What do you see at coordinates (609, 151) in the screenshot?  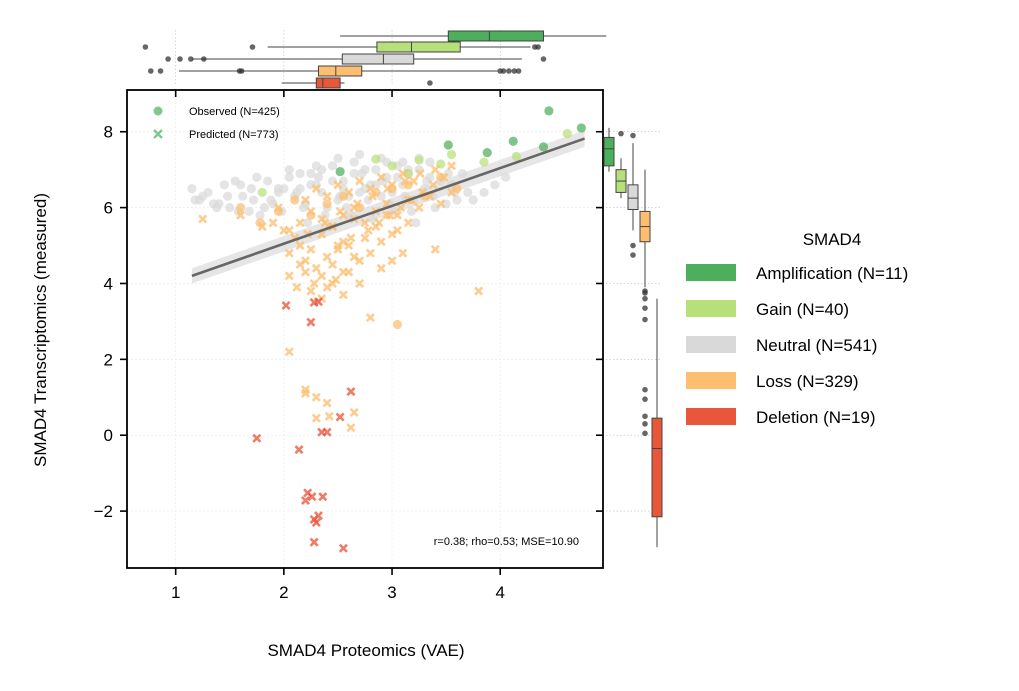 I see `box-right-amp` at bounding box center [609, 151].